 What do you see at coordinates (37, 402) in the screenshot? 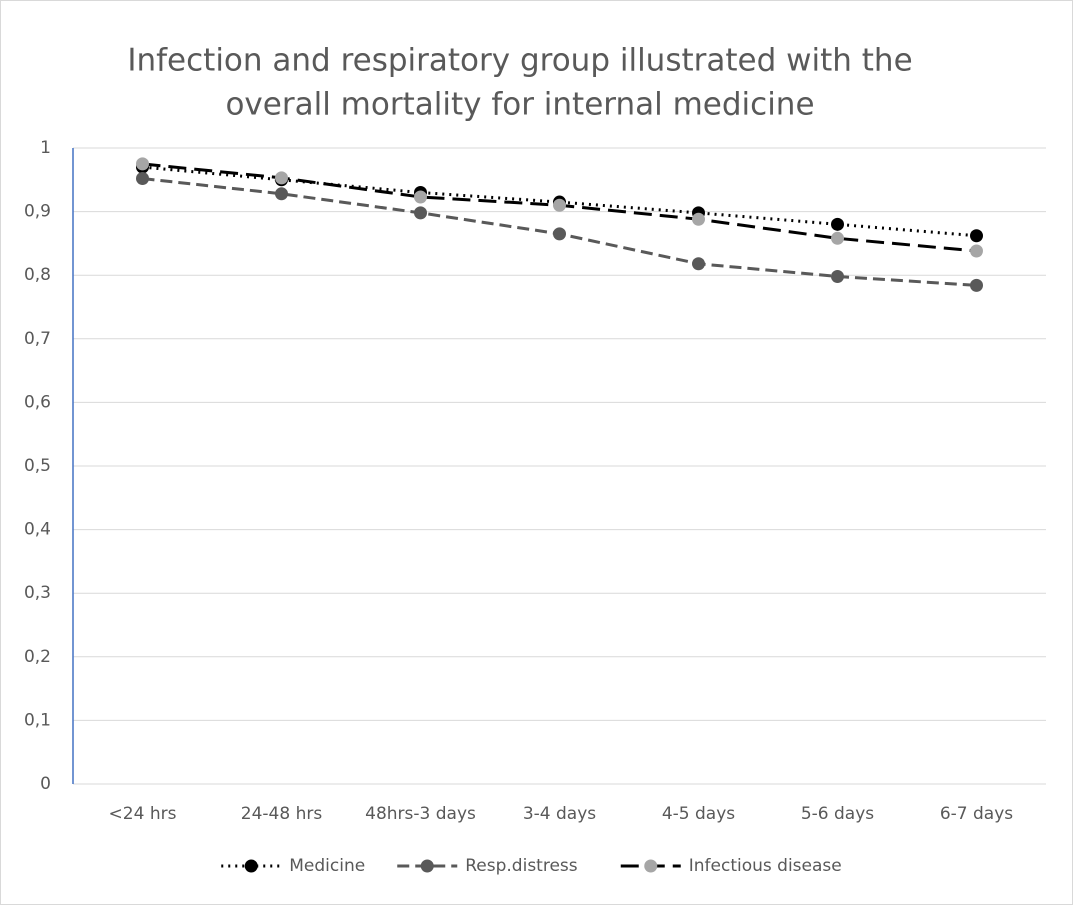
I see `y-tick-label: 0,6` at bounding box center [37, 402].